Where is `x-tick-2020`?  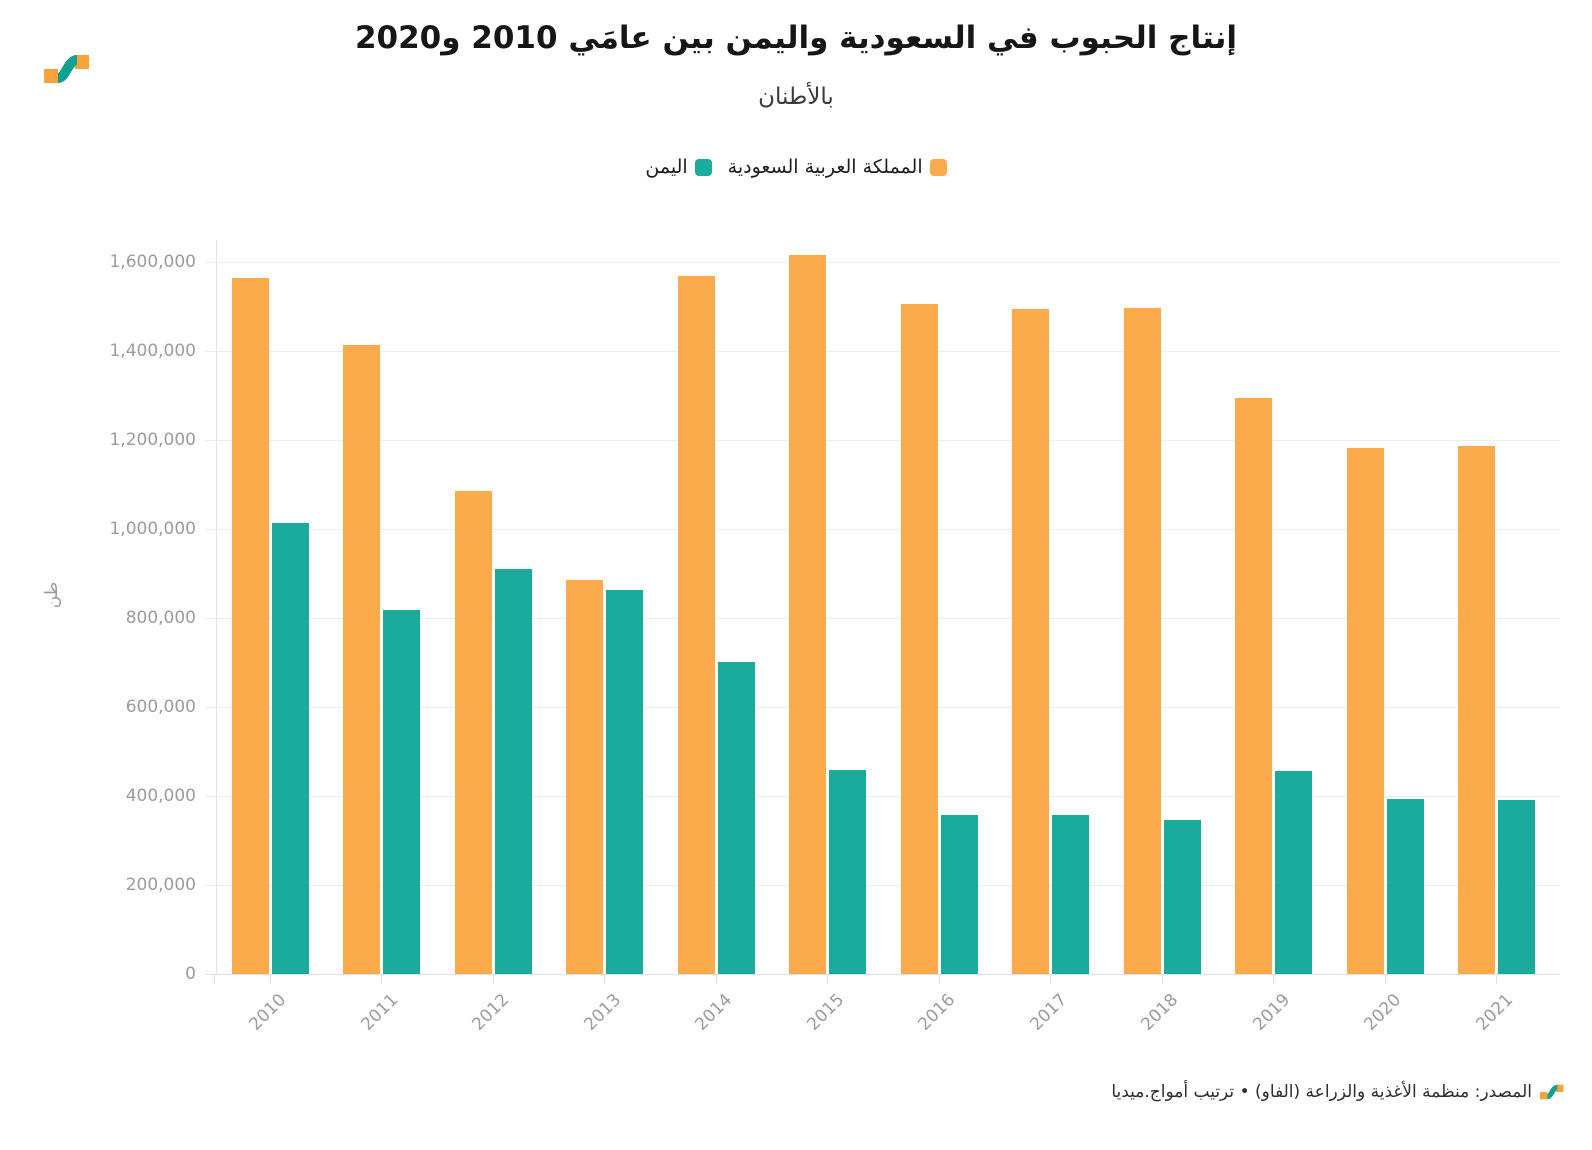
x-tick-2020 is located at coordinates (1385, 979).